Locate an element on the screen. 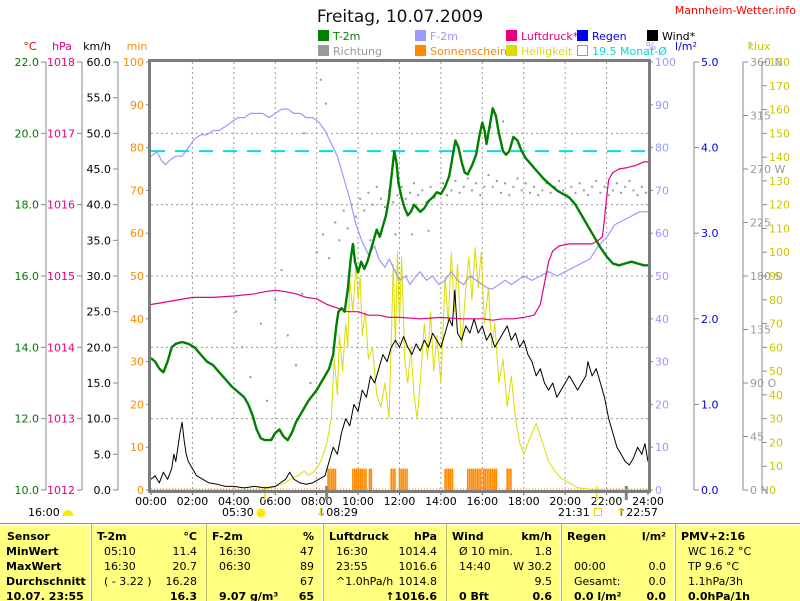  svg-text: 90 O is located at coordinates (763, 383).